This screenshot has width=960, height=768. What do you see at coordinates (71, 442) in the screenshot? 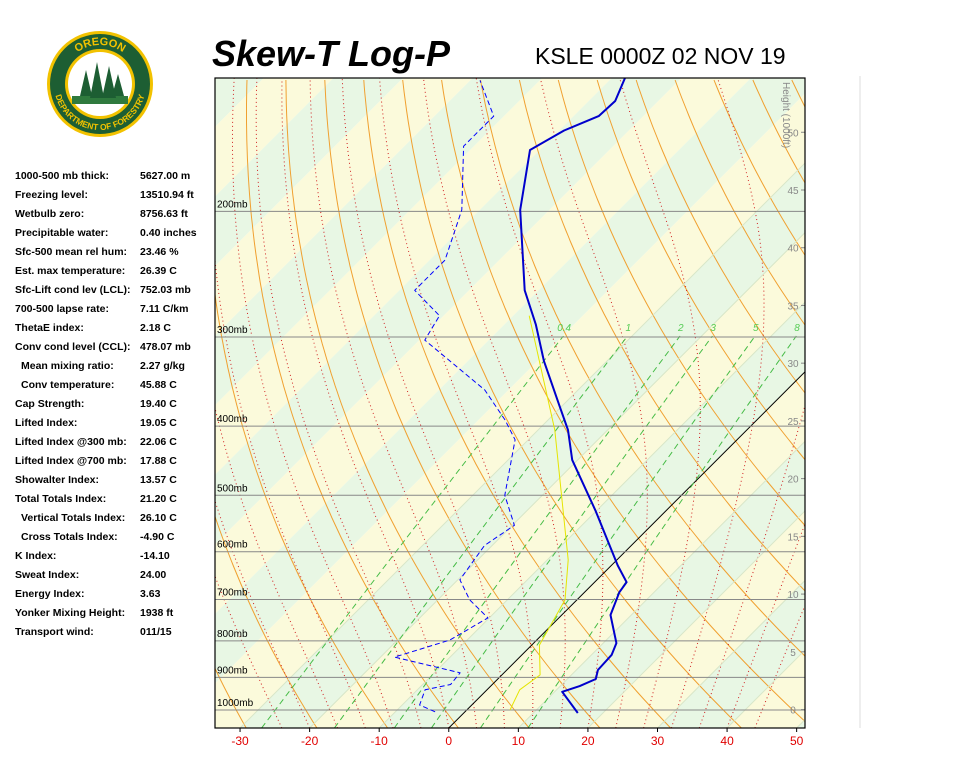
I see `index-label: Lifted Index @300 mb:` at bounding box center [71, 442].